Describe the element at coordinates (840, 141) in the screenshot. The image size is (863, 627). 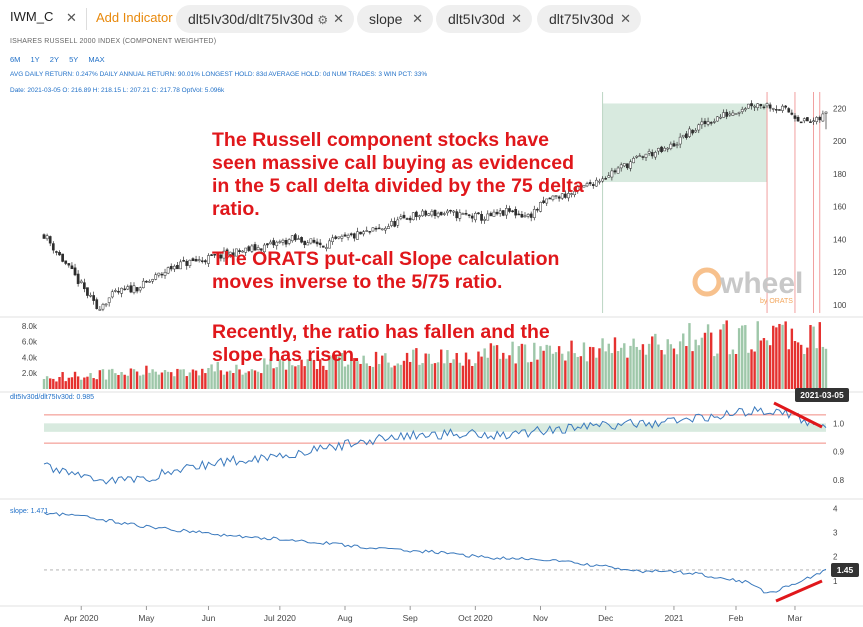
I see `price-tick-label: 200` at that location.